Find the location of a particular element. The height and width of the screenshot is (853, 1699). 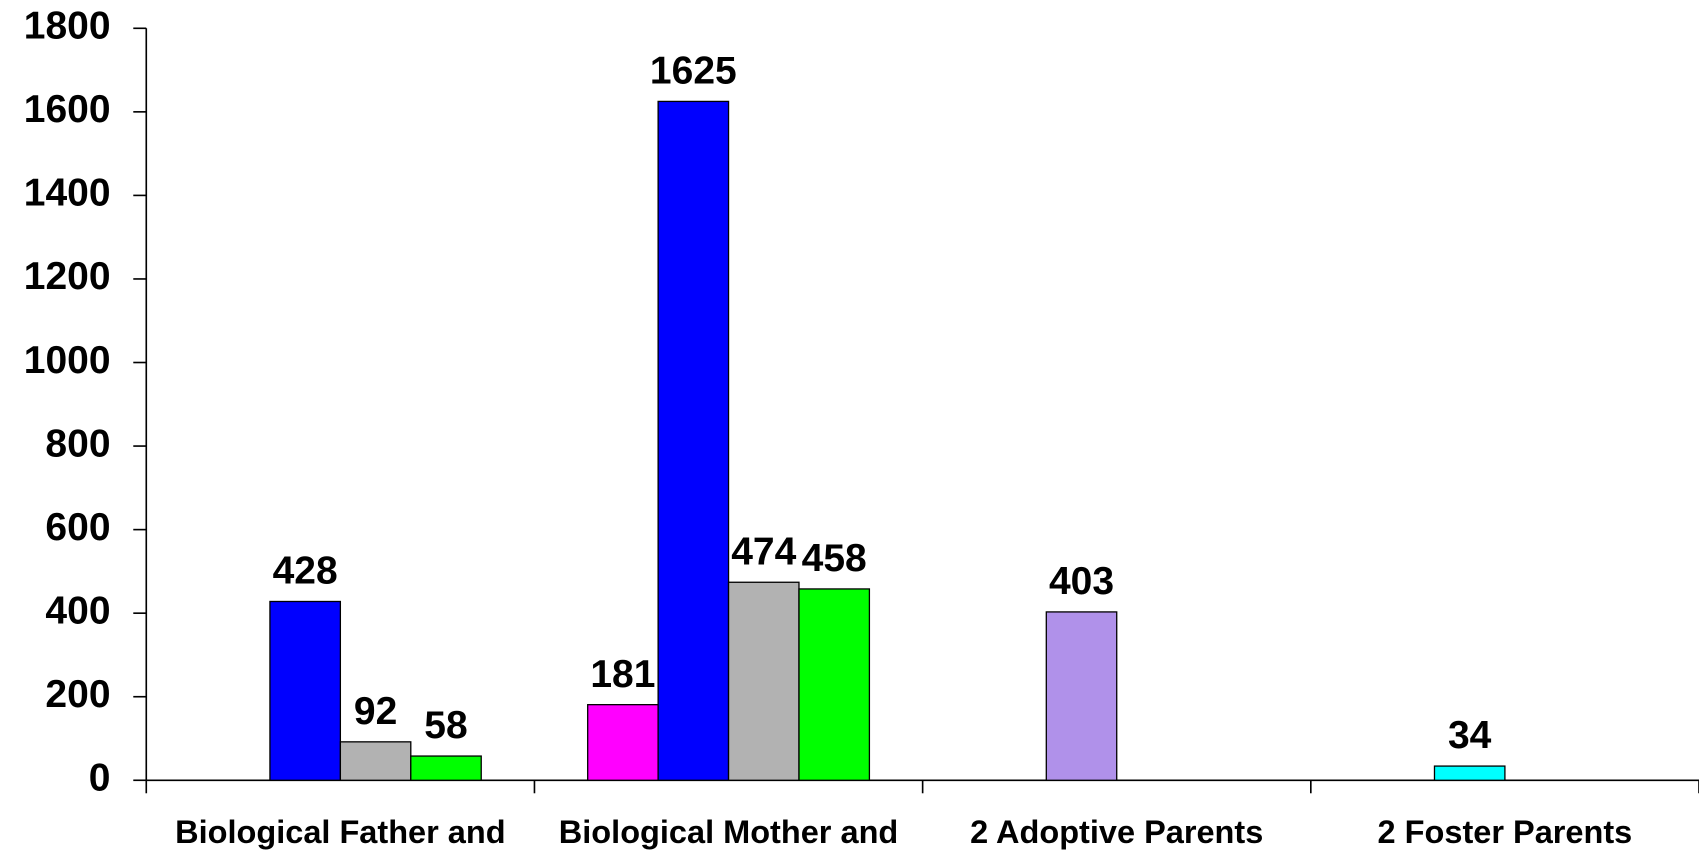

data-label: 58 is located at coordinates (445, 725).